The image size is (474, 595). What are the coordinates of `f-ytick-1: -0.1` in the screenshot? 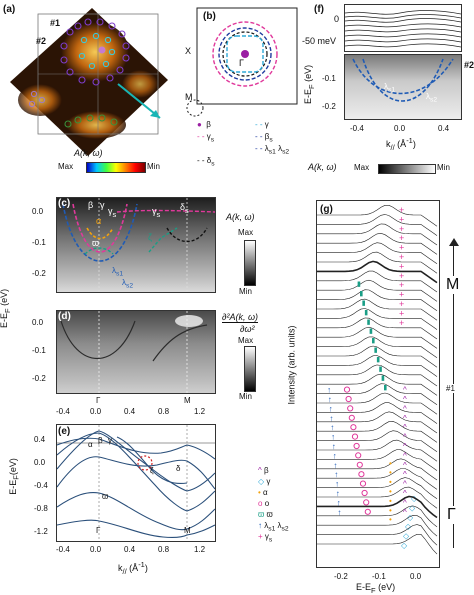 It's located at (329, 78).